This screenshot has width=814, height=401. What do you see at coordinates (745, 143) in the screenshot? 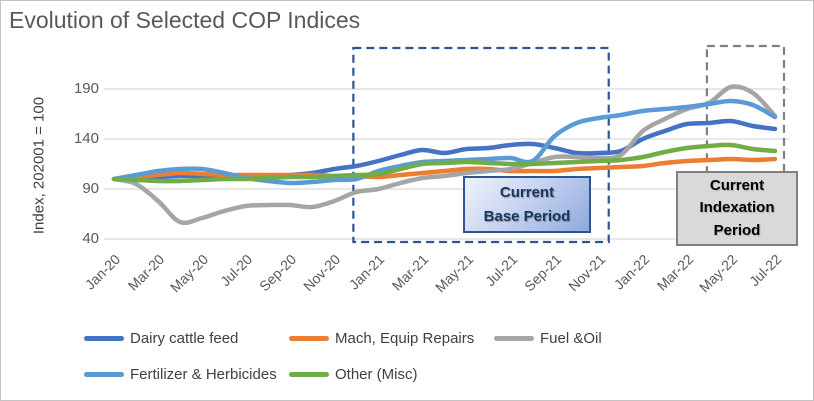
I see `indexation-period-region` at bounding box center [745, 143].